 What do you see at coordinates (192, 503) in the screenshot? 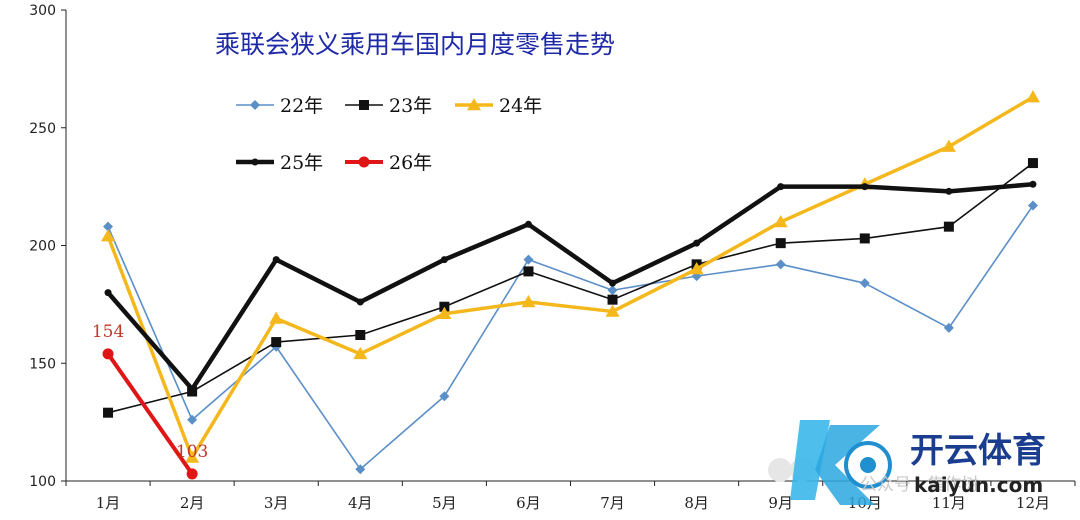
I see `x-tick-label: 2月` at bounding box center [192, 503].